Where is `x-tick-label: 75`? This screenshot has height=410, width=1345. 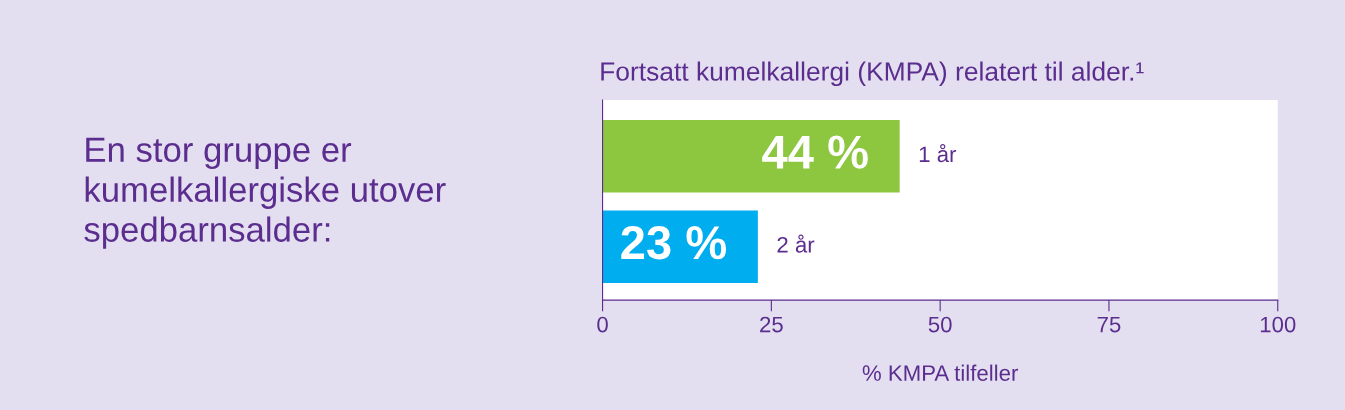 x-tick-label: 75 is located at coordinates (1109, 324).